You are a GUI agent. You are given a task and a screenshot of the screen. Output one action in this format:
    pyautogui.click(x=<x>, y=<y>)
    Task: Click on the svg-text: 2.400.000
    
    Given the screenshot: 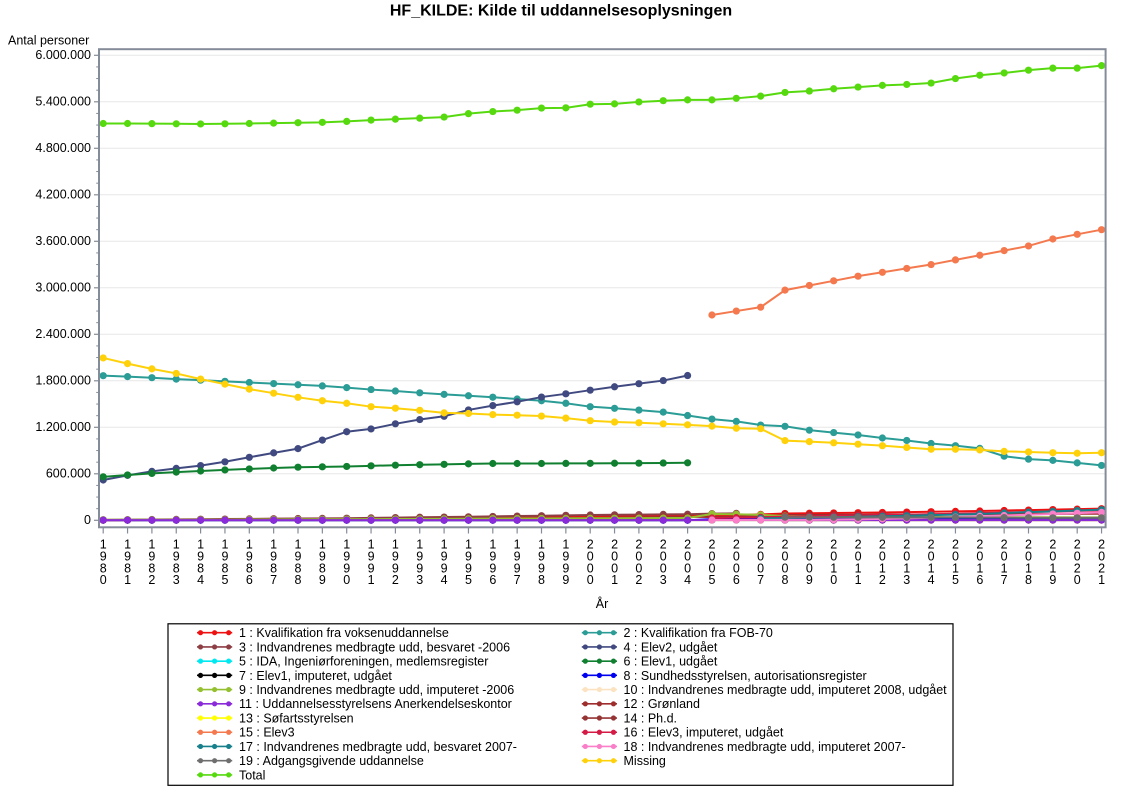 What is the action you would take?
    pyautogui.click(x=63, y=334)
    